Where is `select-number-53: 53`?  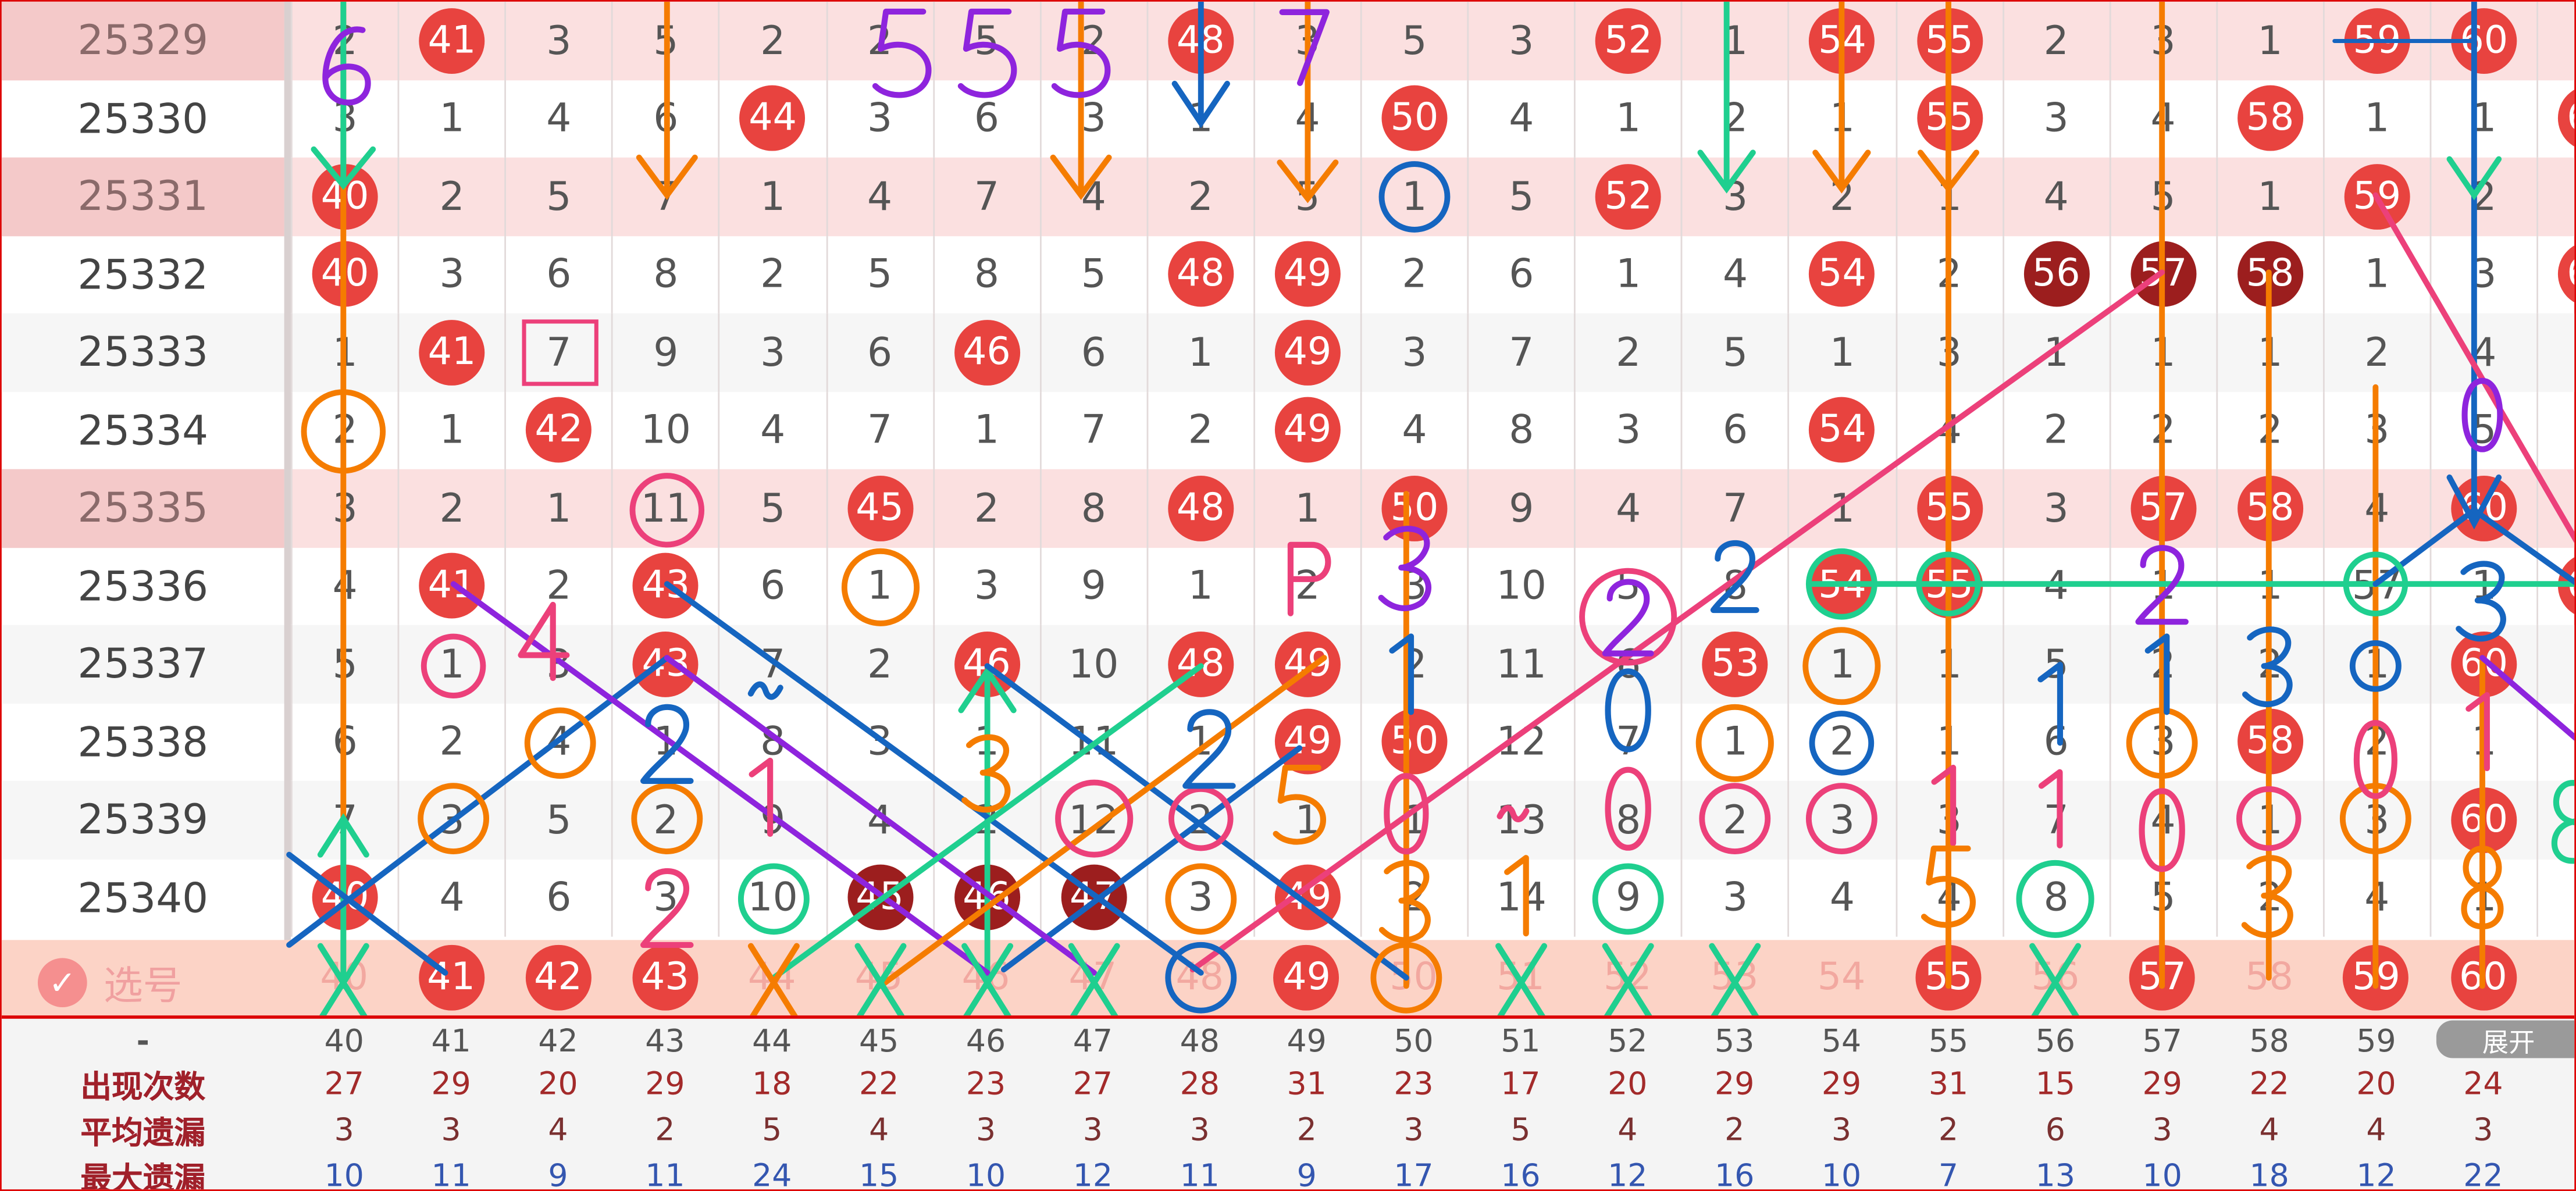
select-number-53: 53 is located at coordinates (1734, 977).